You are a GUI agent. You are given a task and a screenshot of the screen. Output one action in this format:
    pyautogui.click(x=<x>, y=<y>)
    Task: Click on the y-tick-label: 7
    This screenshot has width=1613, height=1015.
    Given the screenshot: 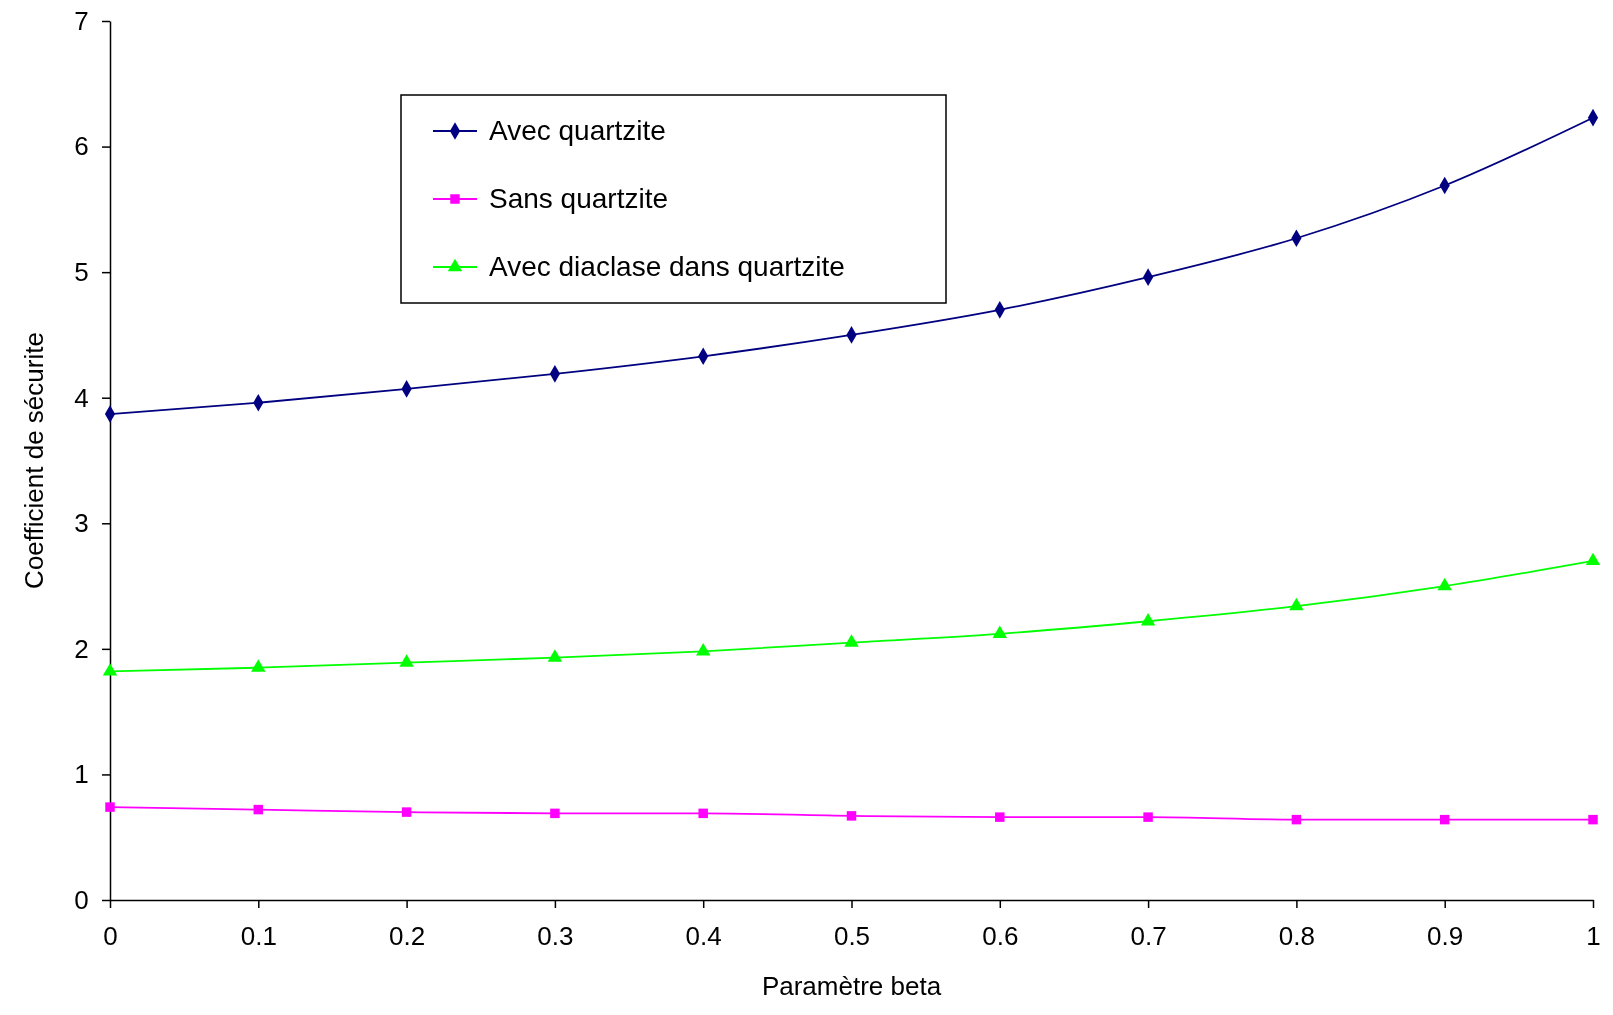 What is the action you would take?
    pyautogui.click(x=81, y=20)
    